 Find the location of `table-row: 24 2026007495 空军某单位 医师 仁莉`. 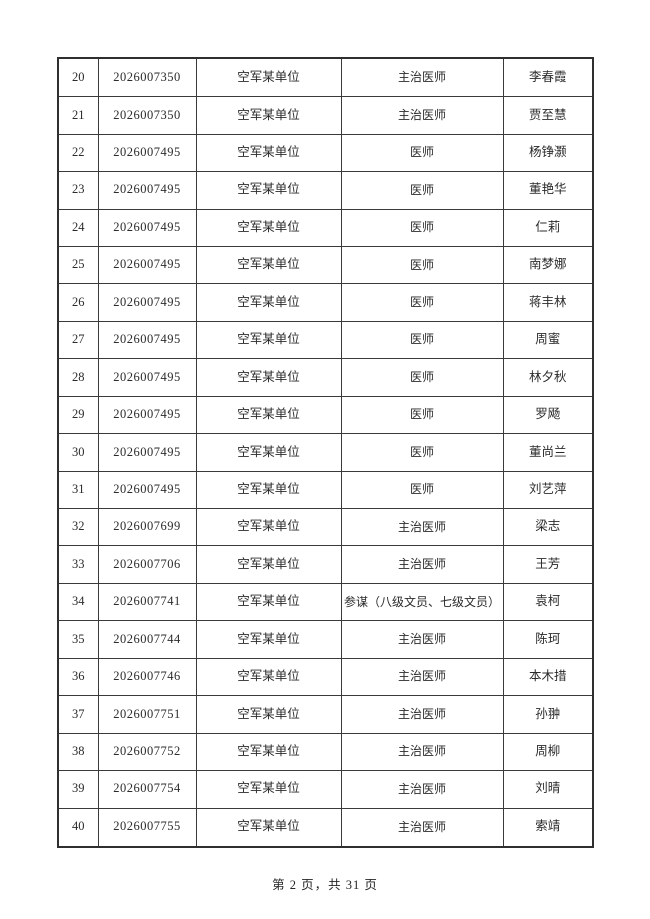

table-row: 24 2026007495 空军某单位 医师 仁莉 is located at coordinates (325, 227).